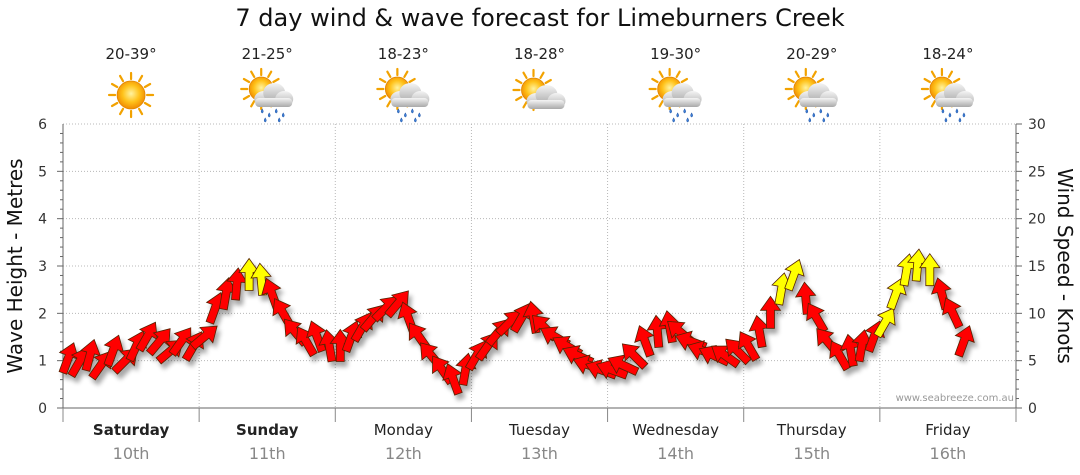 Image resolution: width=1080 pixels, height=475 pixels. I want to click on right-tick-label: 5, so click(1032, 362).